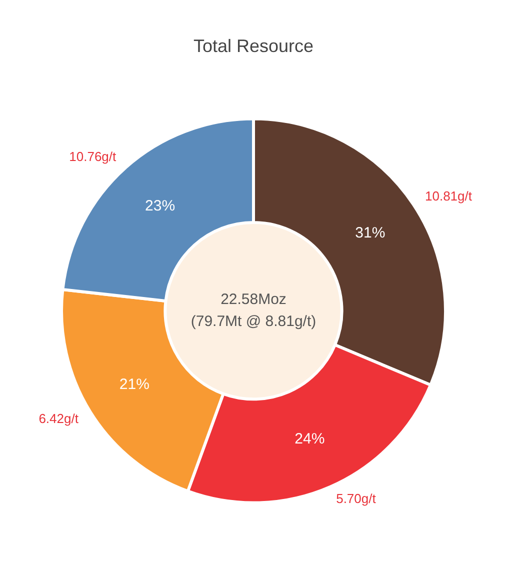  Describe the element at coordinates (448, 196) in the screenshot. I see `slice-label: 10.81g/t` at that location.